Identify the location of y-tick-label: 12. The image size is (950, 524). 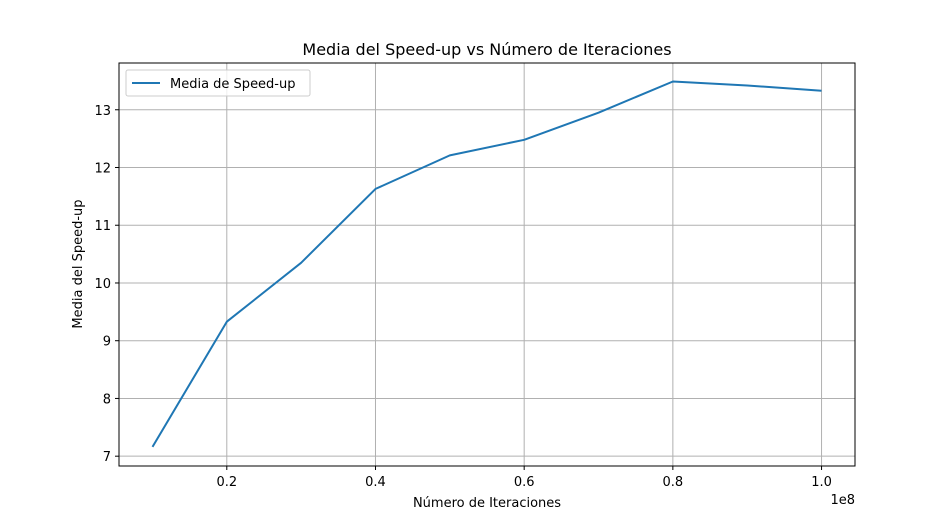
(102, 169).